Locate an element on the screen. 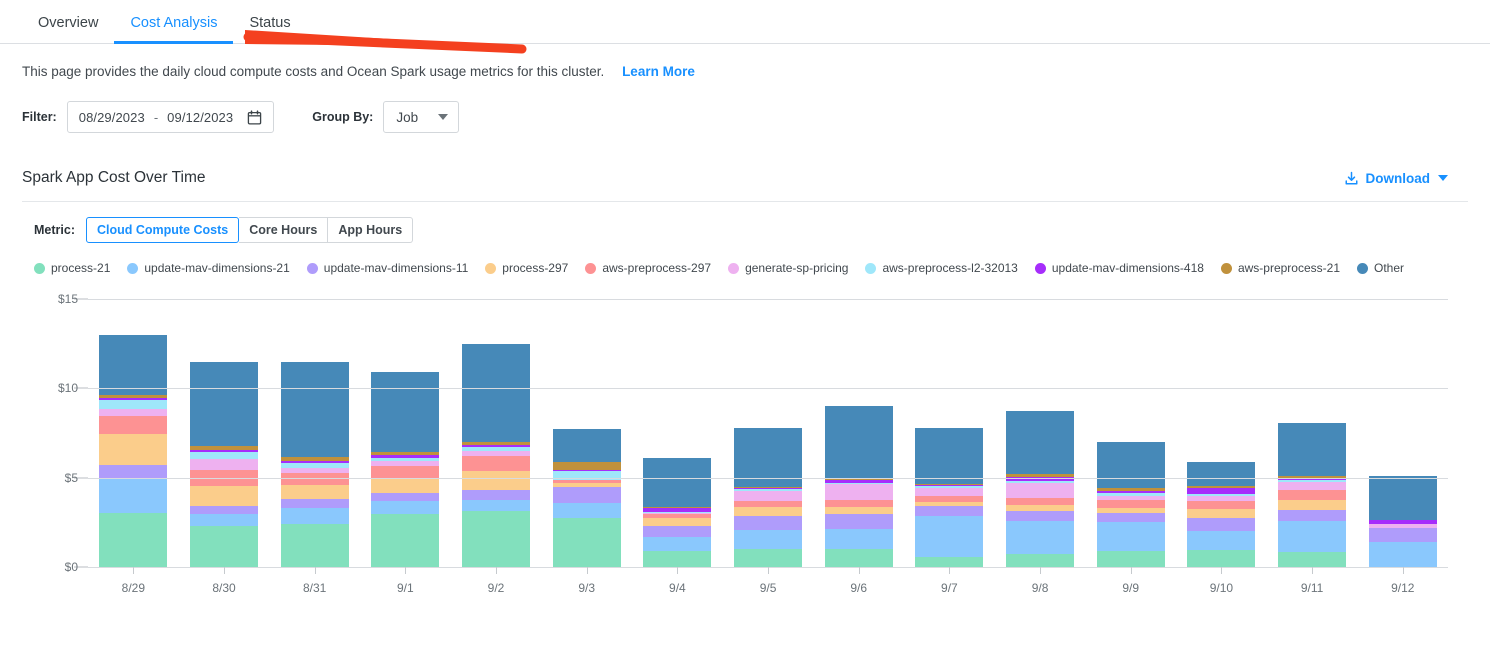  legend-item: update-mav-dimensions-21 is located at coordinates (208, 268).